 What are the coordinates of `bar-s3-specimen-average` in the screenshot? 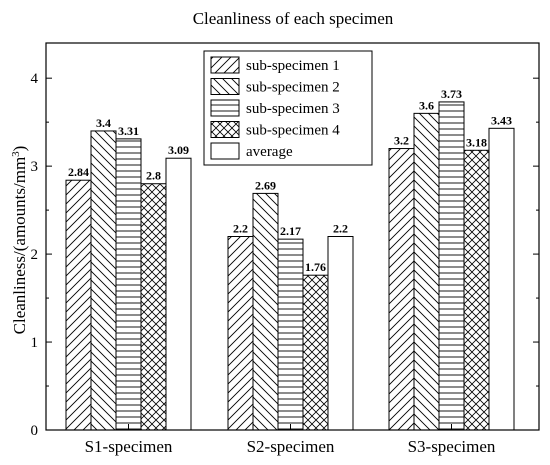 It's located at (501, 279).